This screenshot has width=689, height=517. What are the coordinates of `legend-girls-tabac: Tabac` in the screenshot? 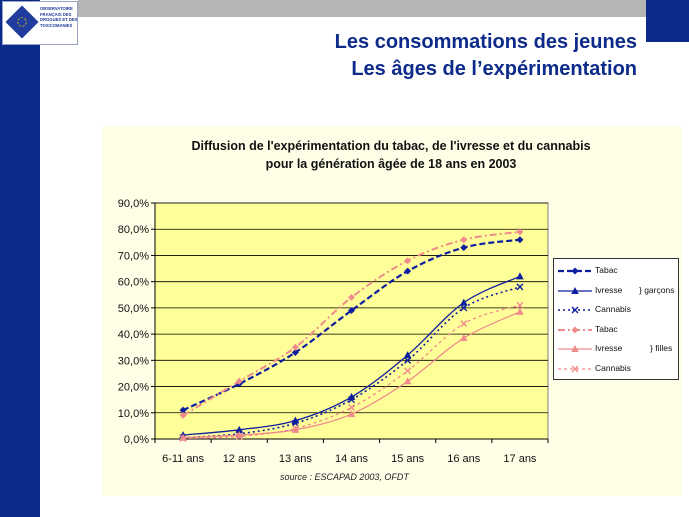 It's located at (616, 330).